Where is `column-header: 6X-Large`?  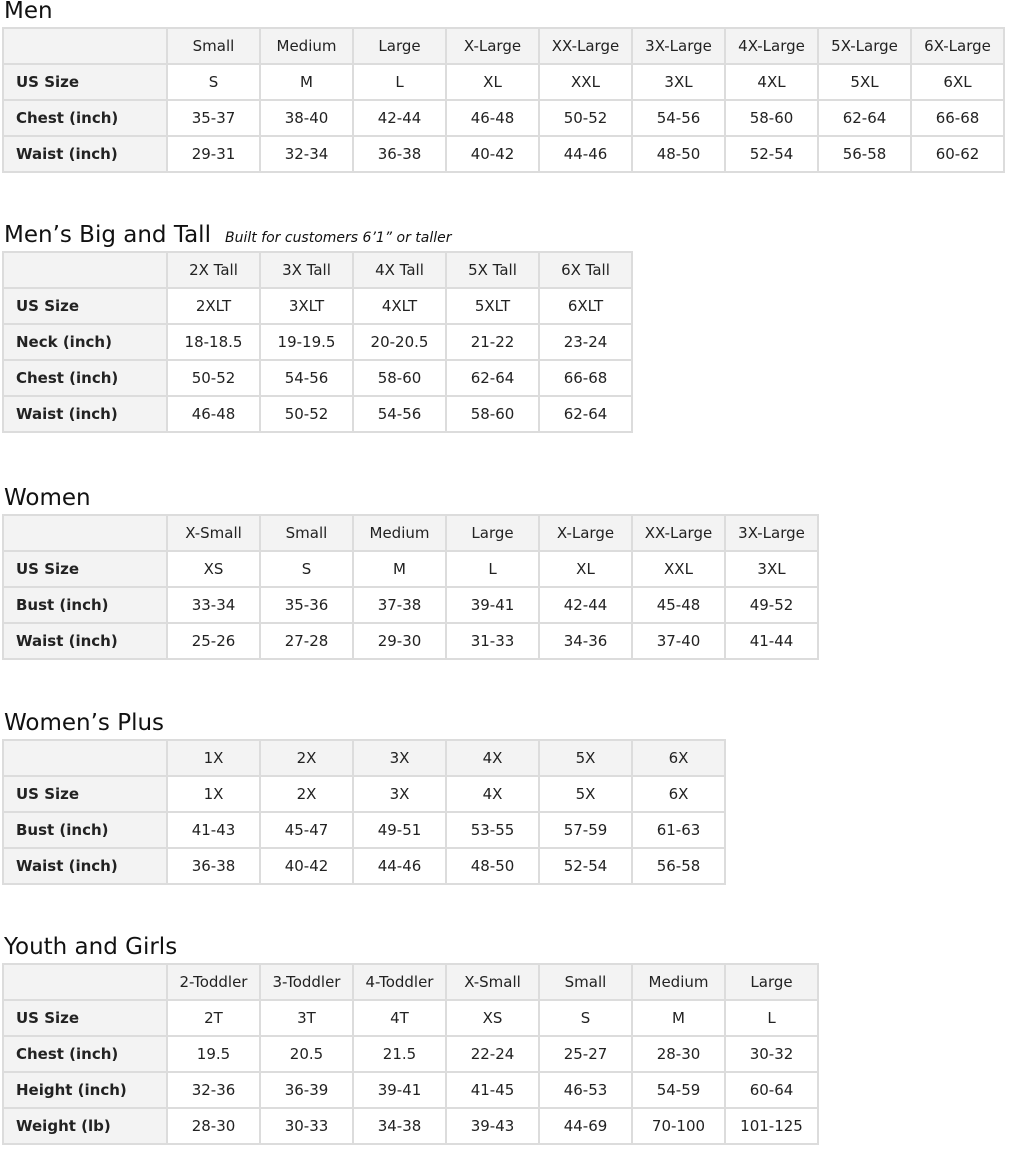
column-header: 6X-Large is located at coordinates (957, 46).